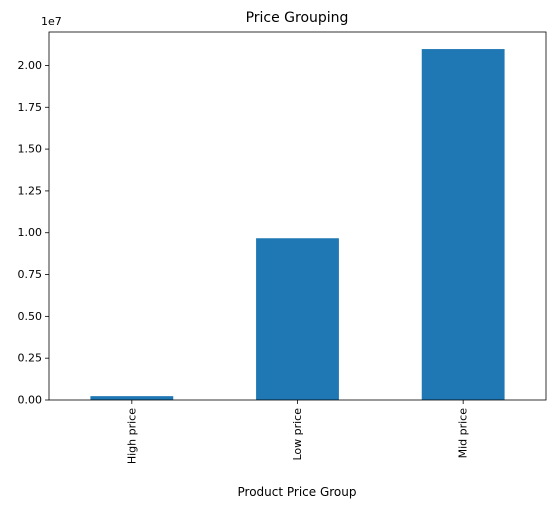 The width and height of the screenshot is (556, 510). I want to click on x-tick-label: Low price, so click(297, 434).